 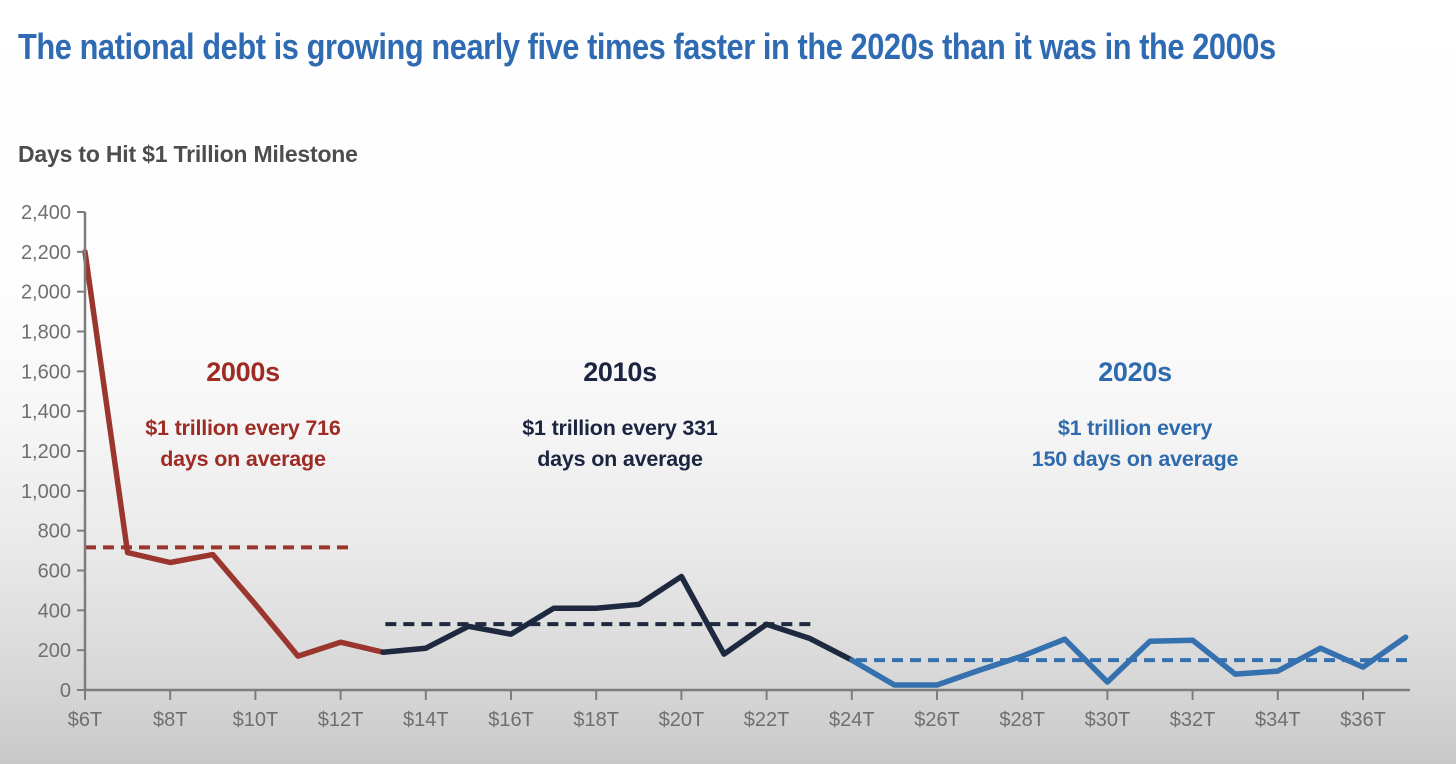 I want to click on x-tick-label: $12T, so click(x=341, y=720).